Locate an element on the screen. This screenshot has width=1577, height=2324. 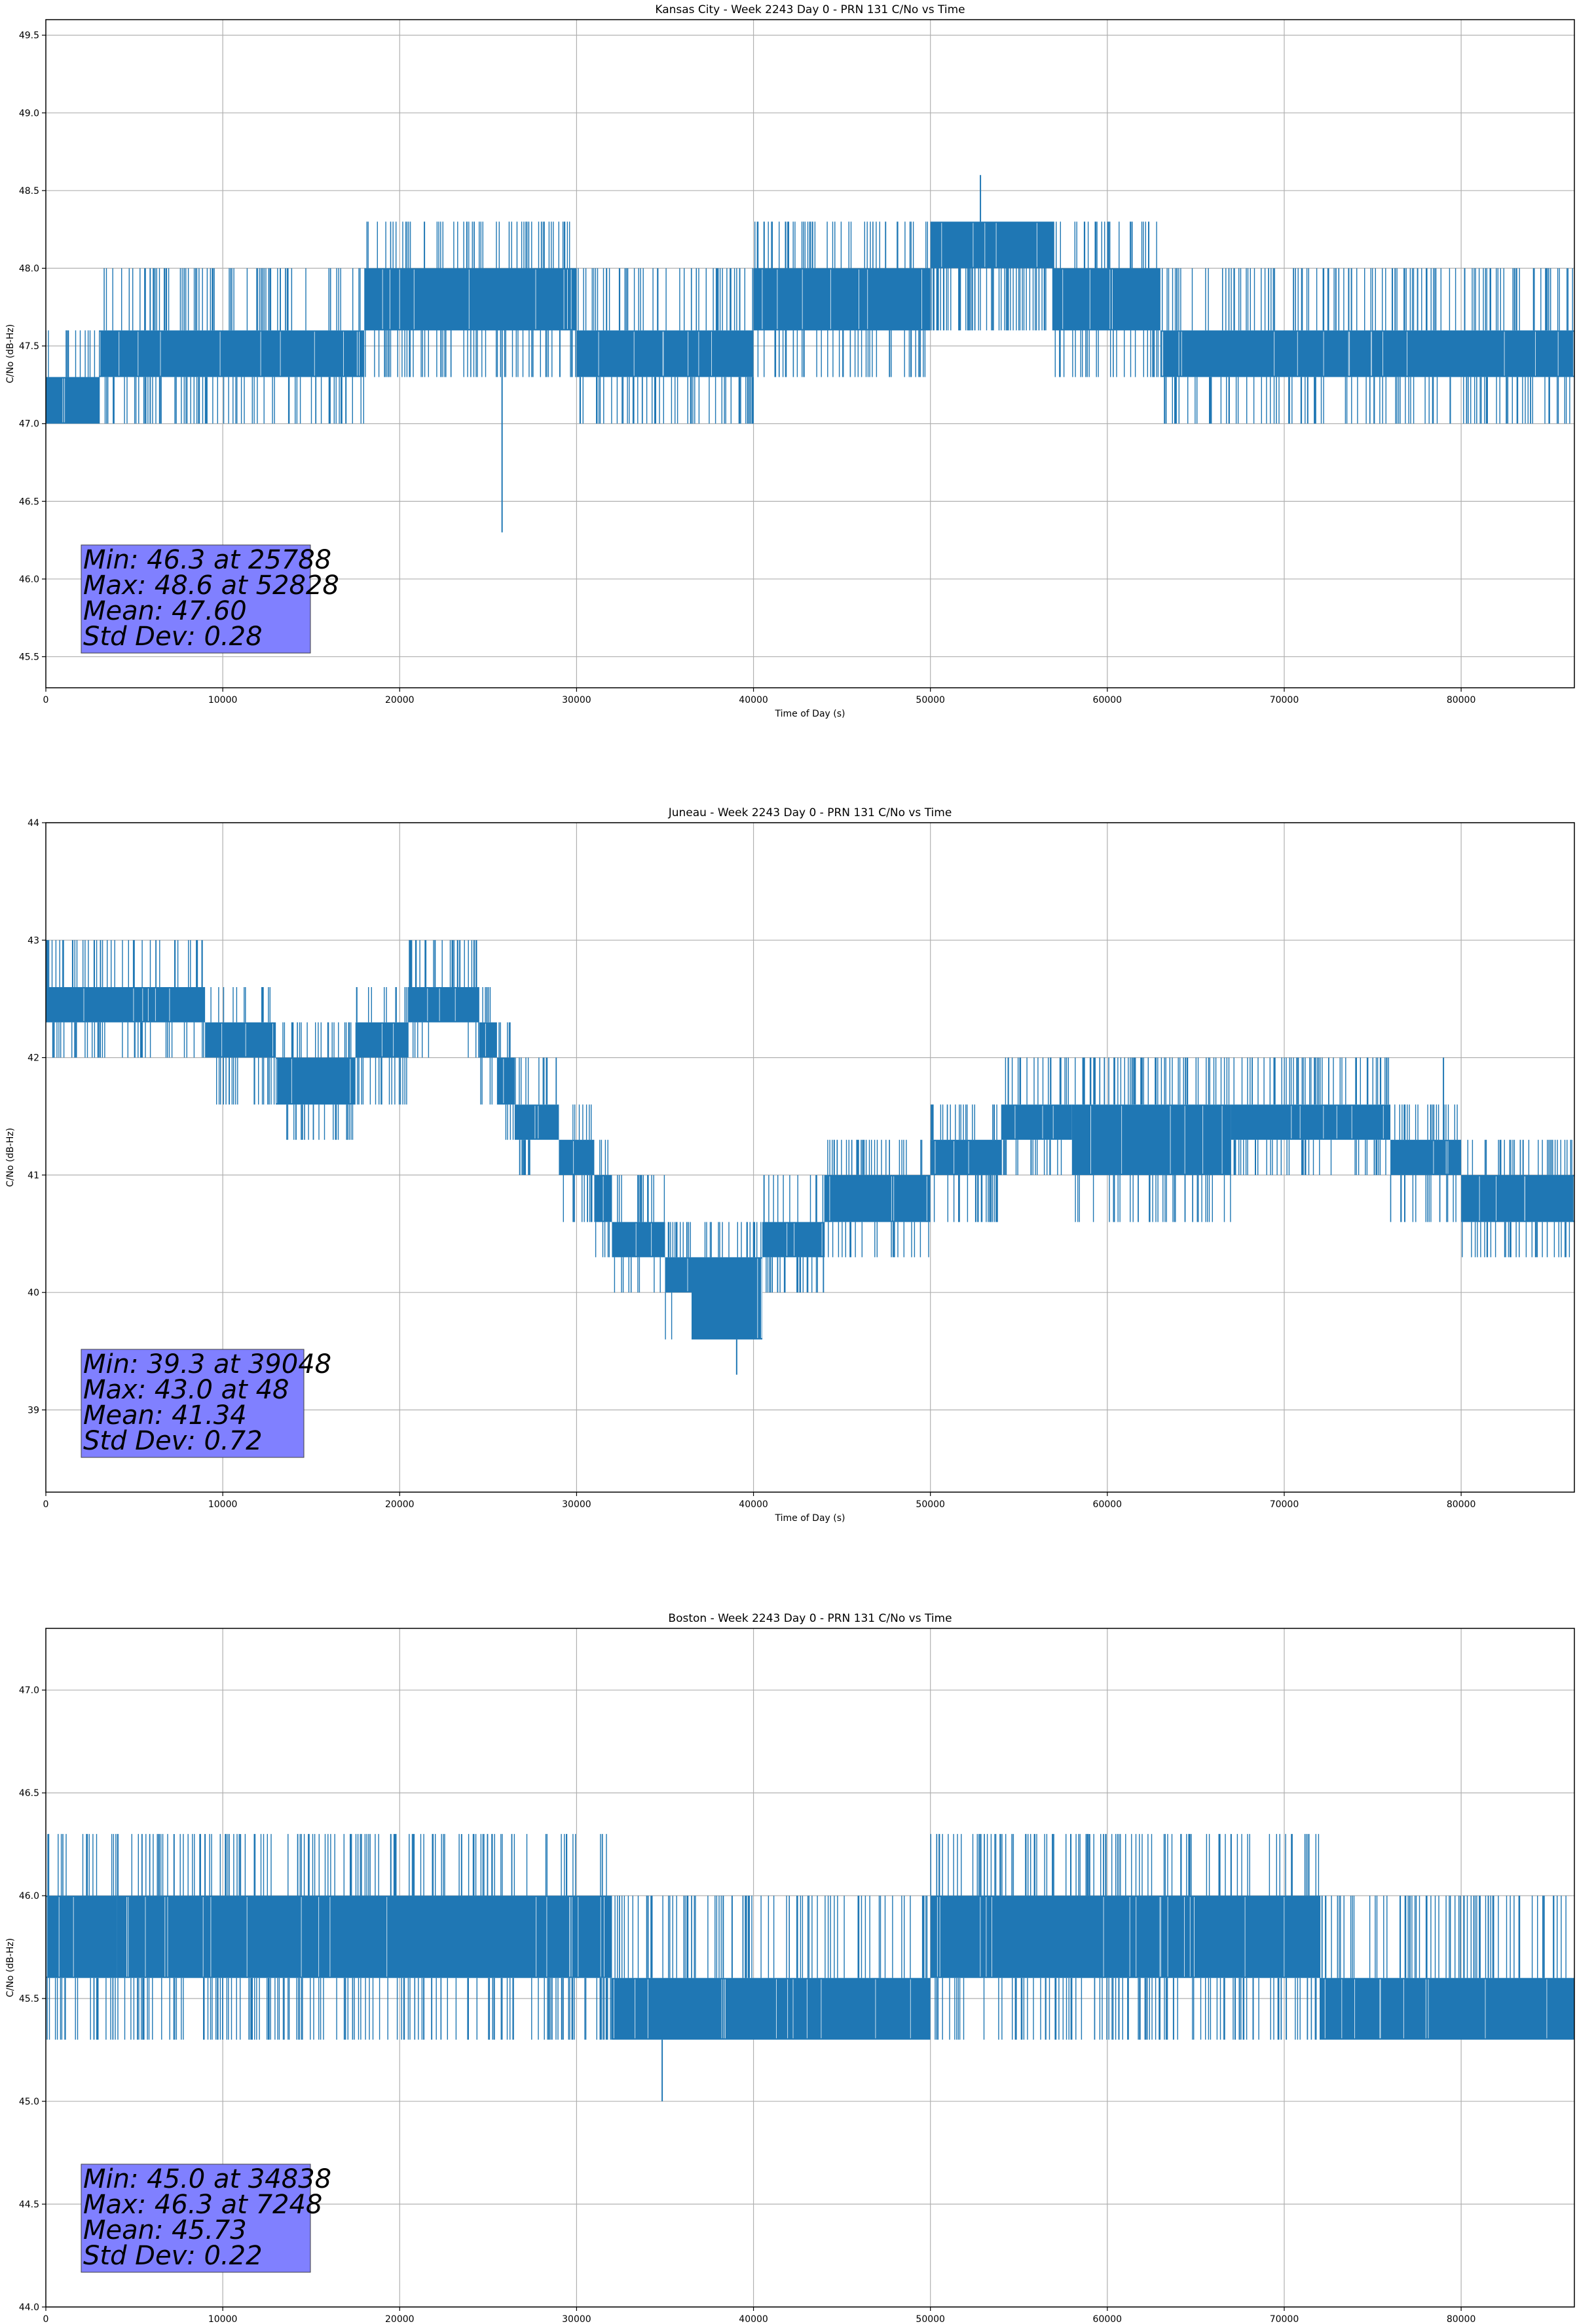
y-tick-label: 39 is located at coordinates (33, 1410).